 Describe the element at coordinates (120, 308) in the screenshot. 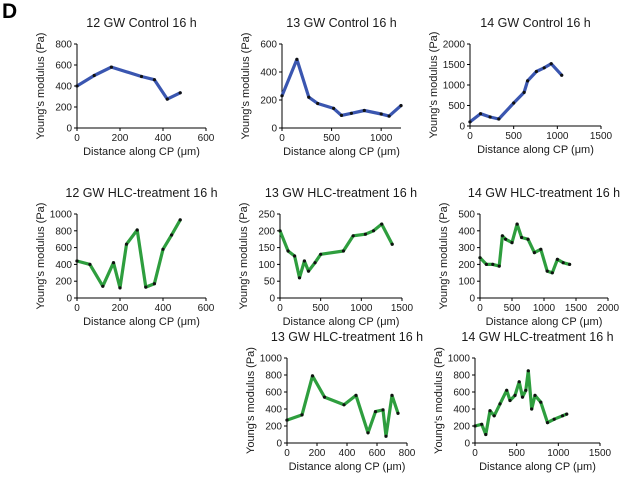

I see `chart-4-xtick-label-1: 200` at that location.